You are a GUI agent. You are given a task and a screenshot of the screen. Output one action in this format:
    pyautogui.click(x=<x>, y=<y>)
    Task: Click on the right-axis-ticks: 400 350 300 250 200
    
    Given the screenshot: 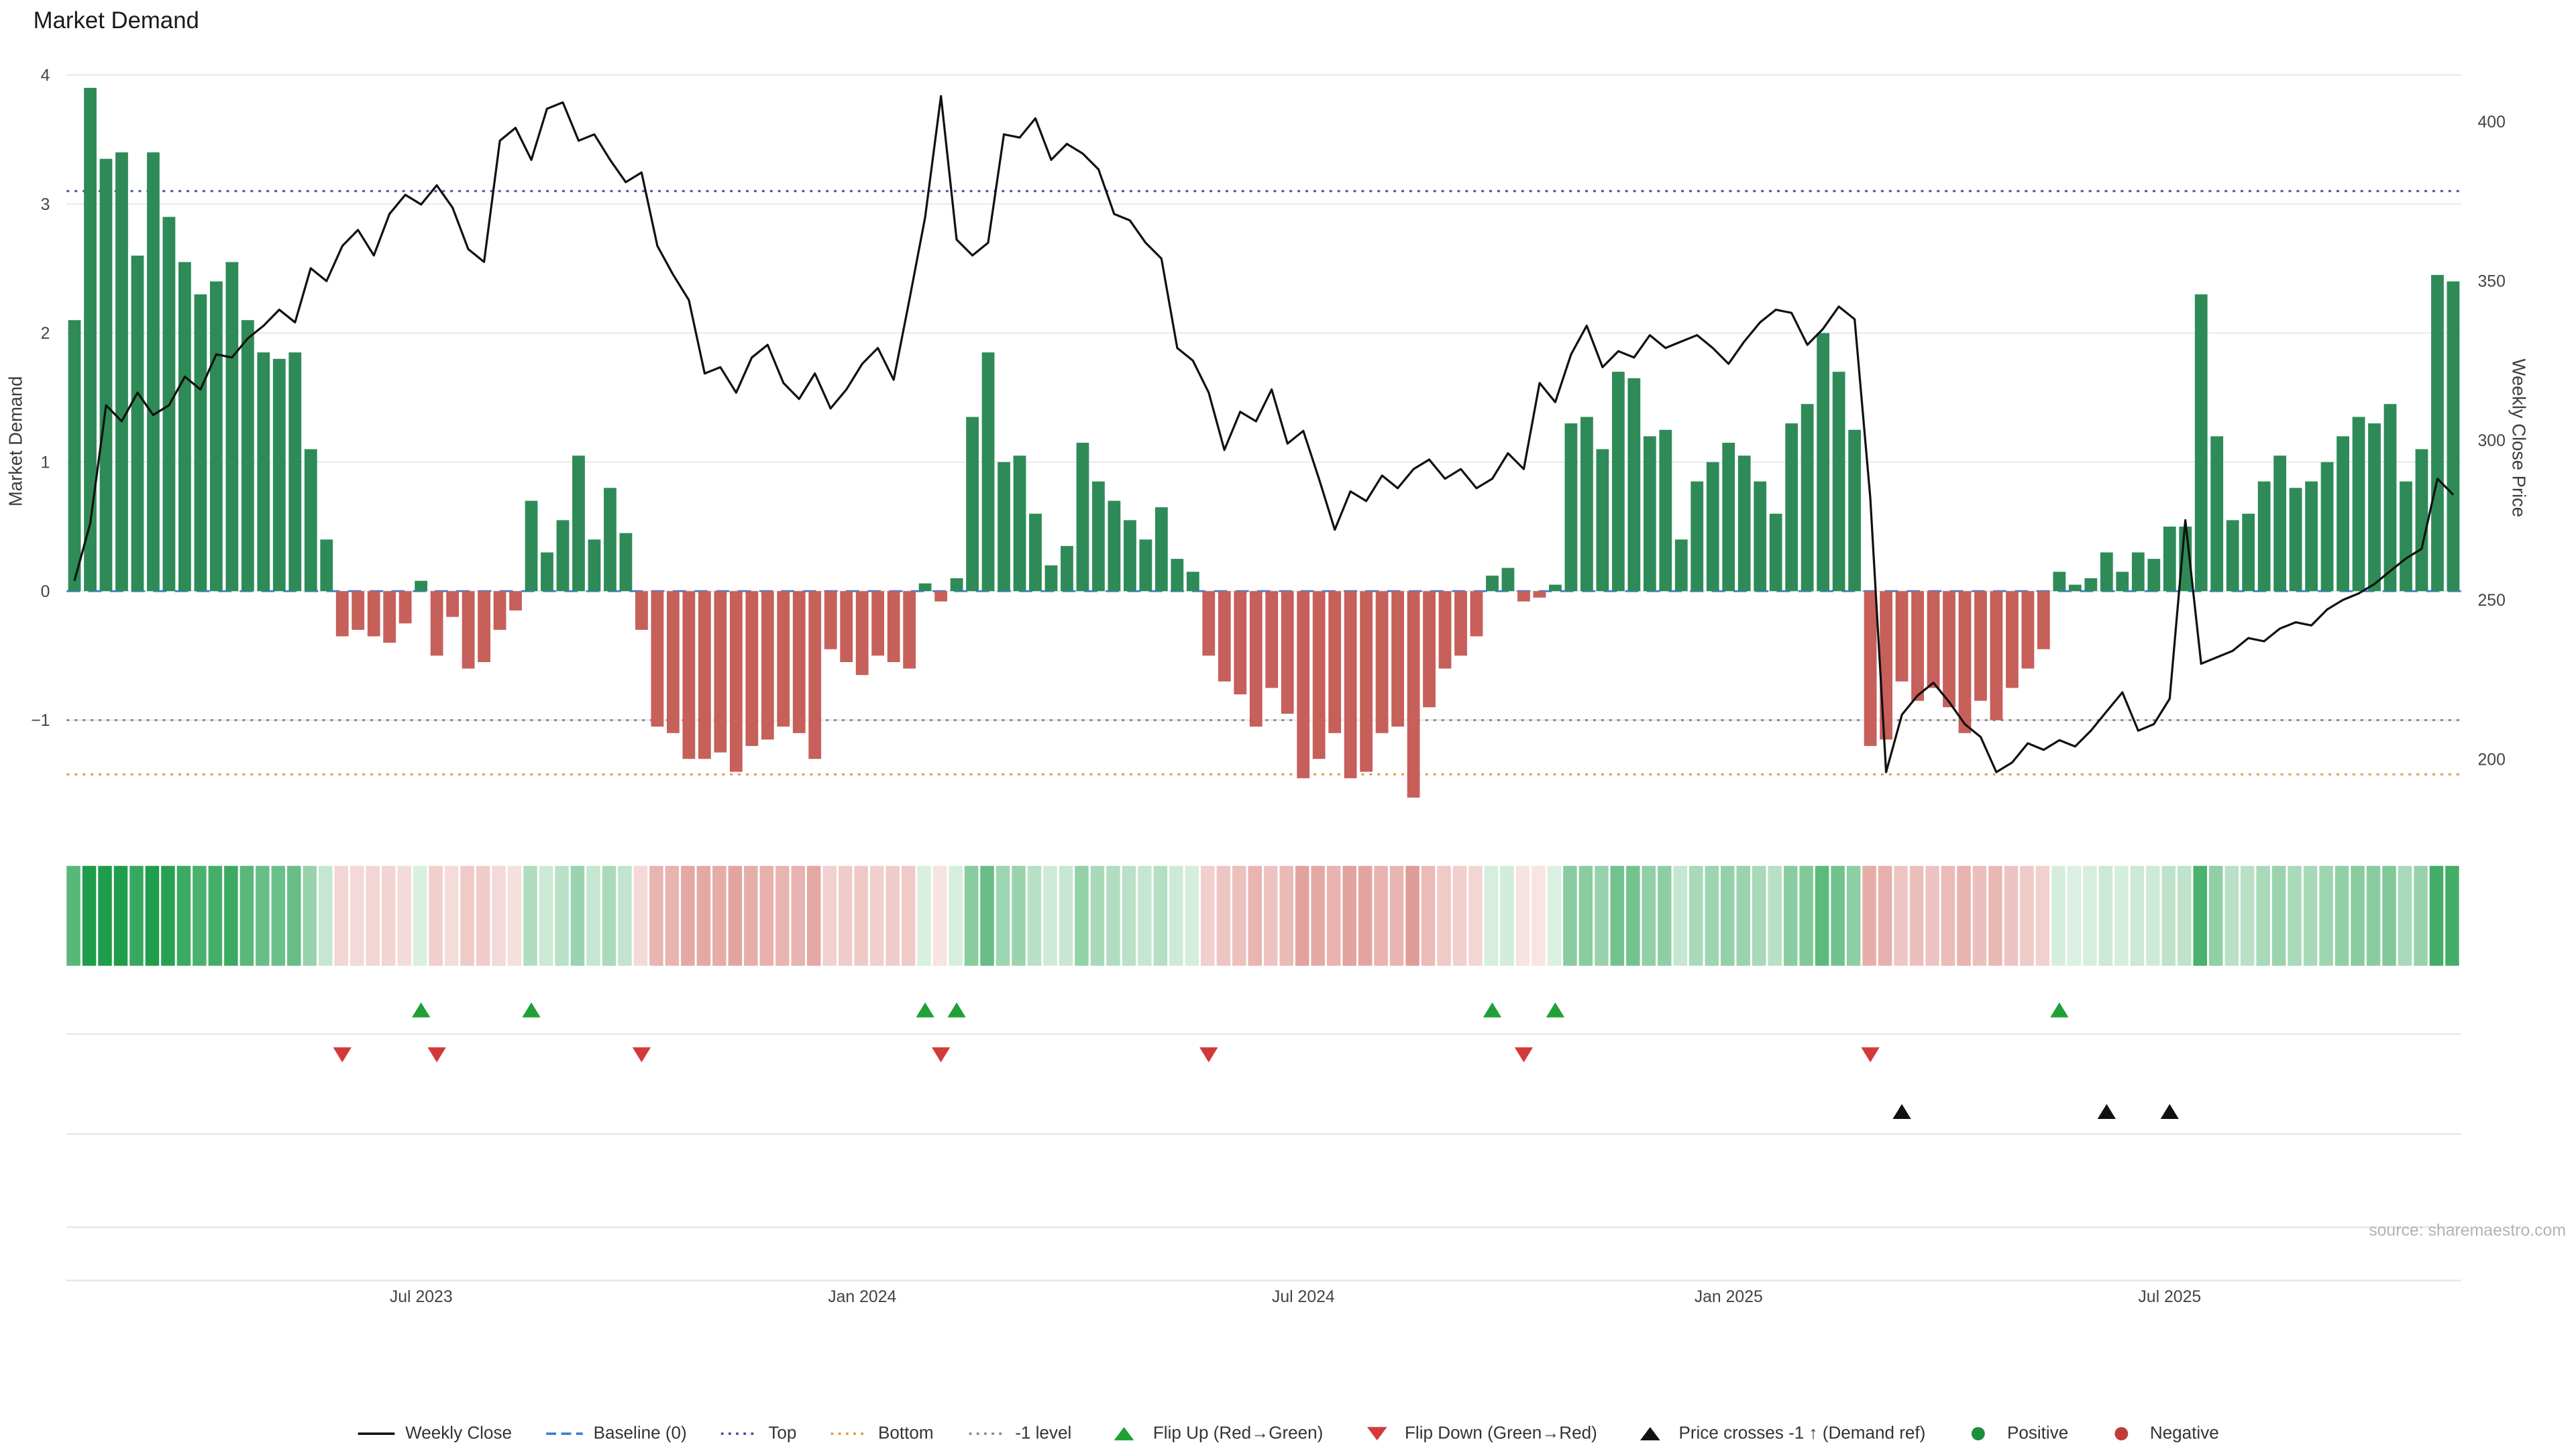 What is the action you would take?
    pyautogui.click(x=2492, y=441)
    